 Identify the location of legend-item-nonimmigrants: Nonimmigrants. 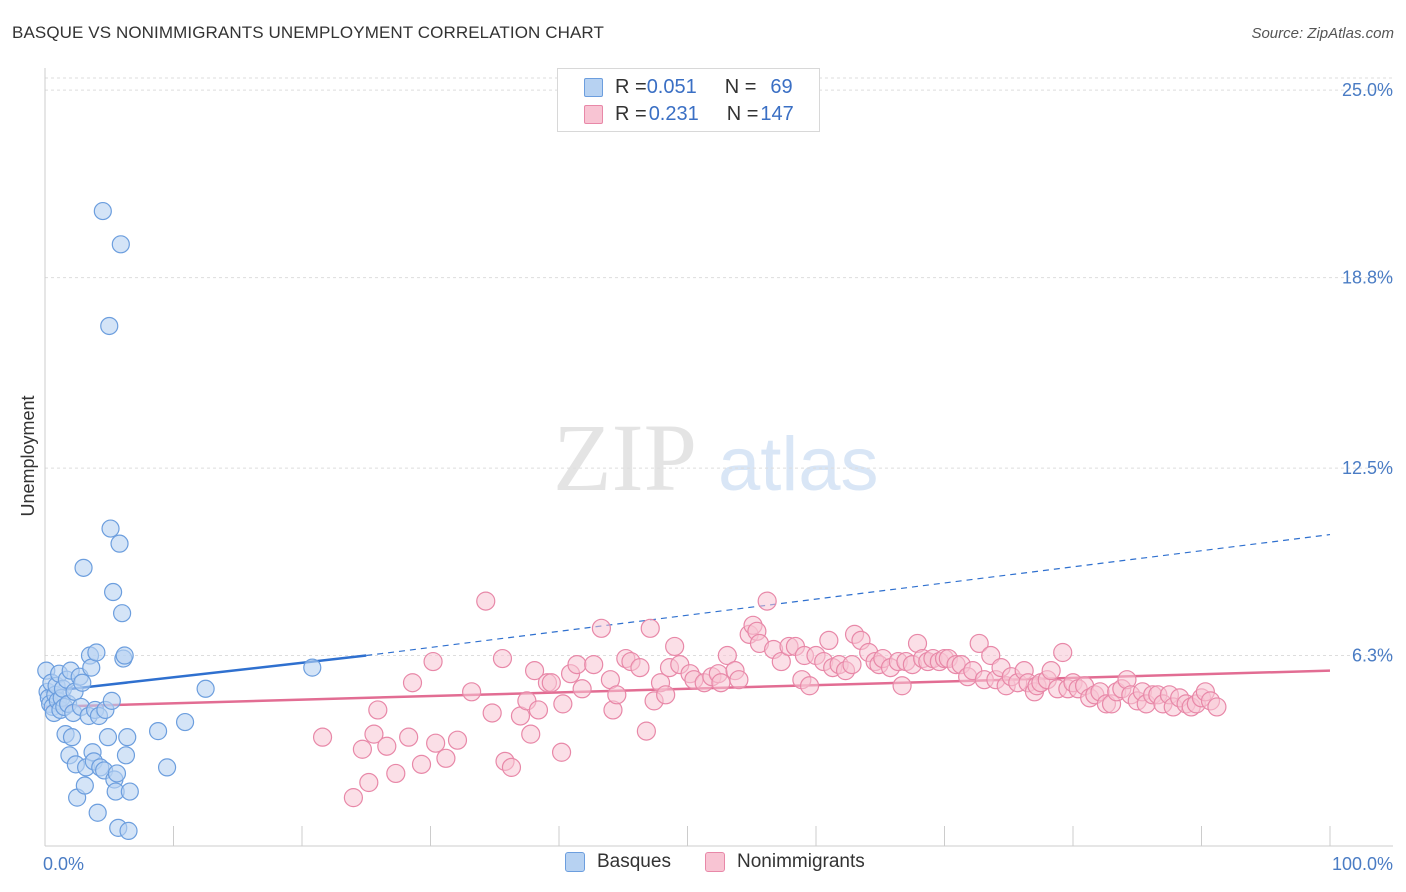
(785, 862).